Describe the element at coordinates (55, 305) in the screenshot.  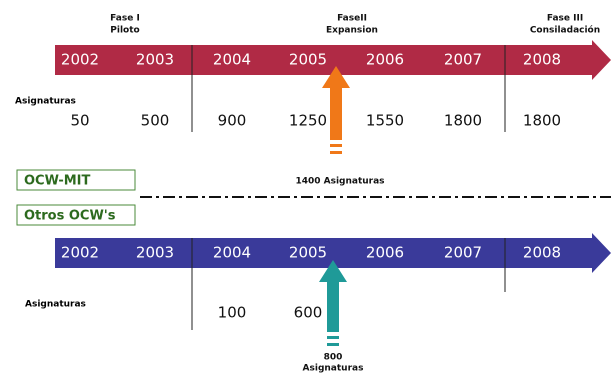
I see `others-row-label: Asignaturas` at that location.